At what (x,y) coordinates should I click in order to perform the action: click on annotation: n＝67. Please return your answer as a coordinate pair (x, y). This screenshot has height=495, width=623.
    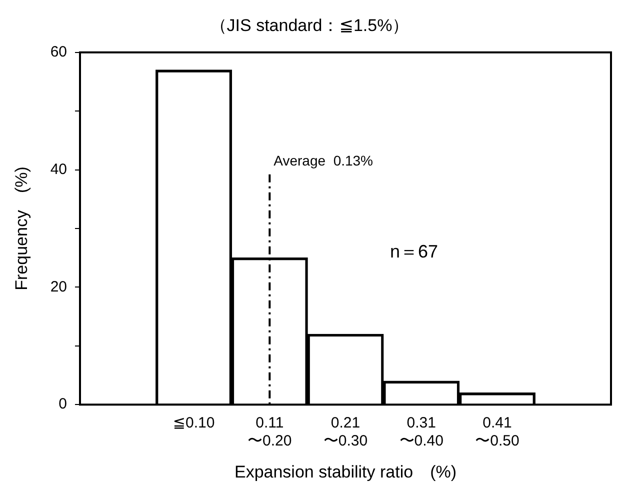
    Looking at the image, I should click on (414, 251).